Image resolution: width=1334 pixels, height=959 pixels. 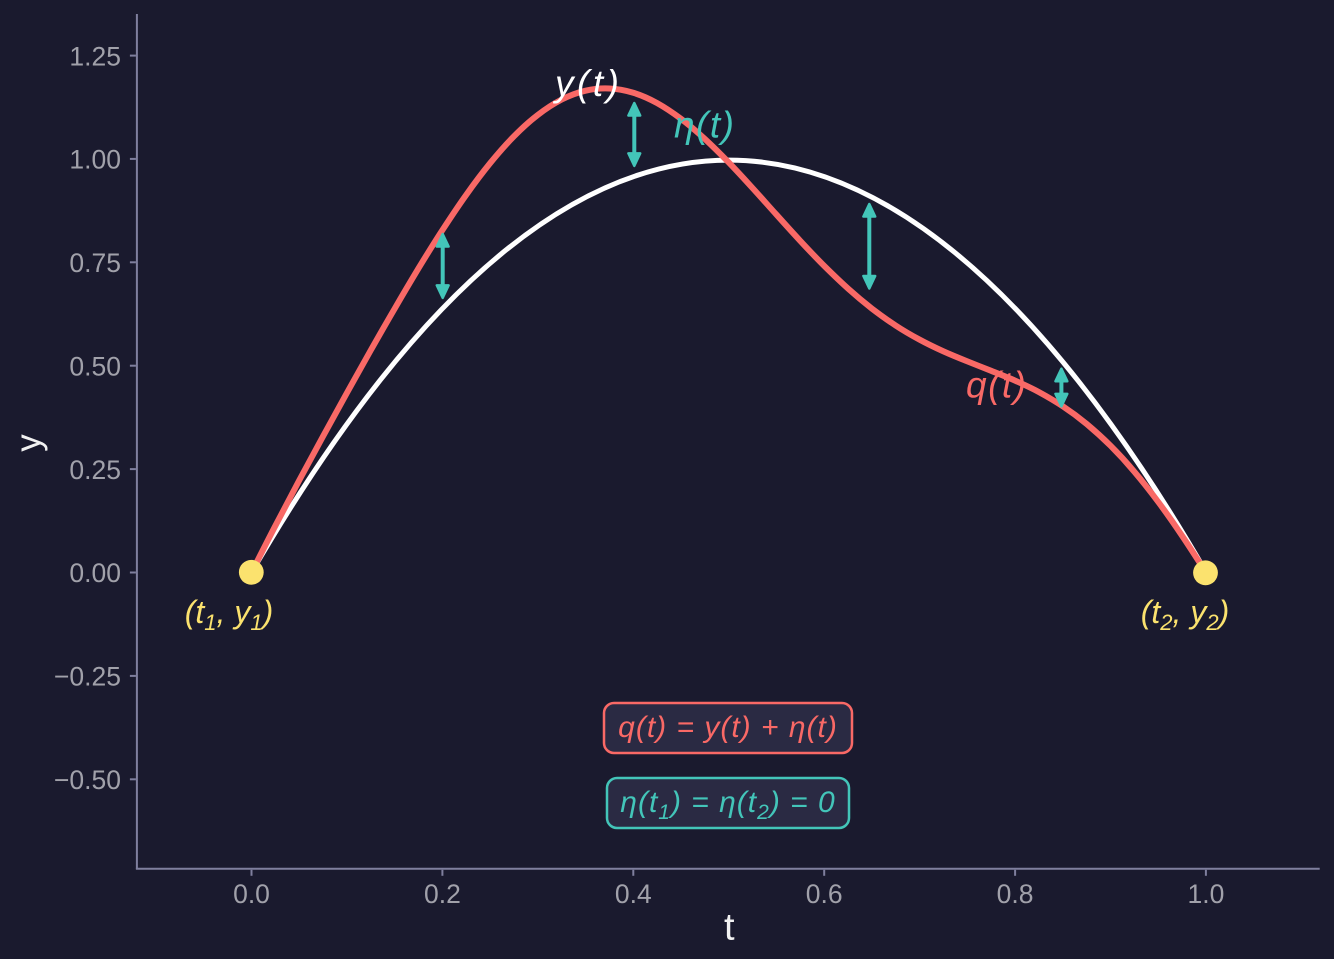 I want to click on svg-text: 0.0, so click(x=251, y=894).